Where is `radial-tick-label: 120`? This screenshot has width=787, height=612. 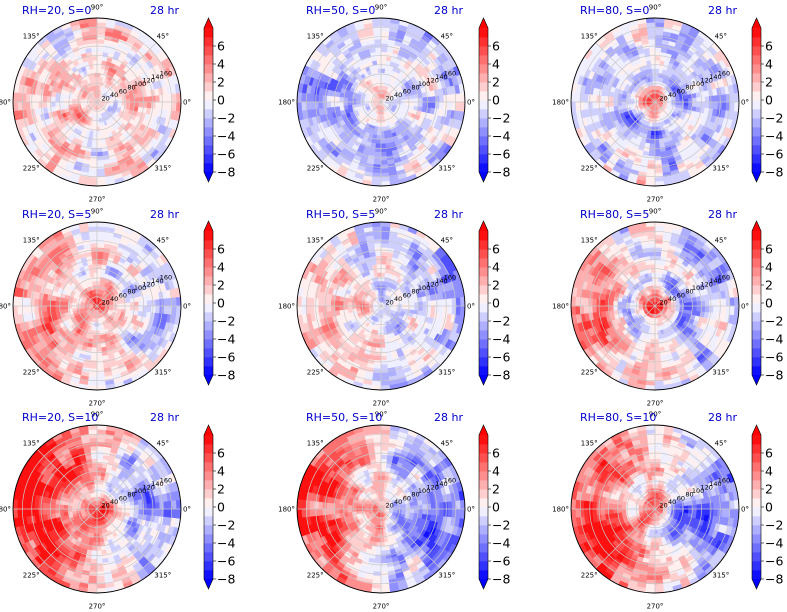
radial-tick-label: 120 is located at coordinates (148, 81).